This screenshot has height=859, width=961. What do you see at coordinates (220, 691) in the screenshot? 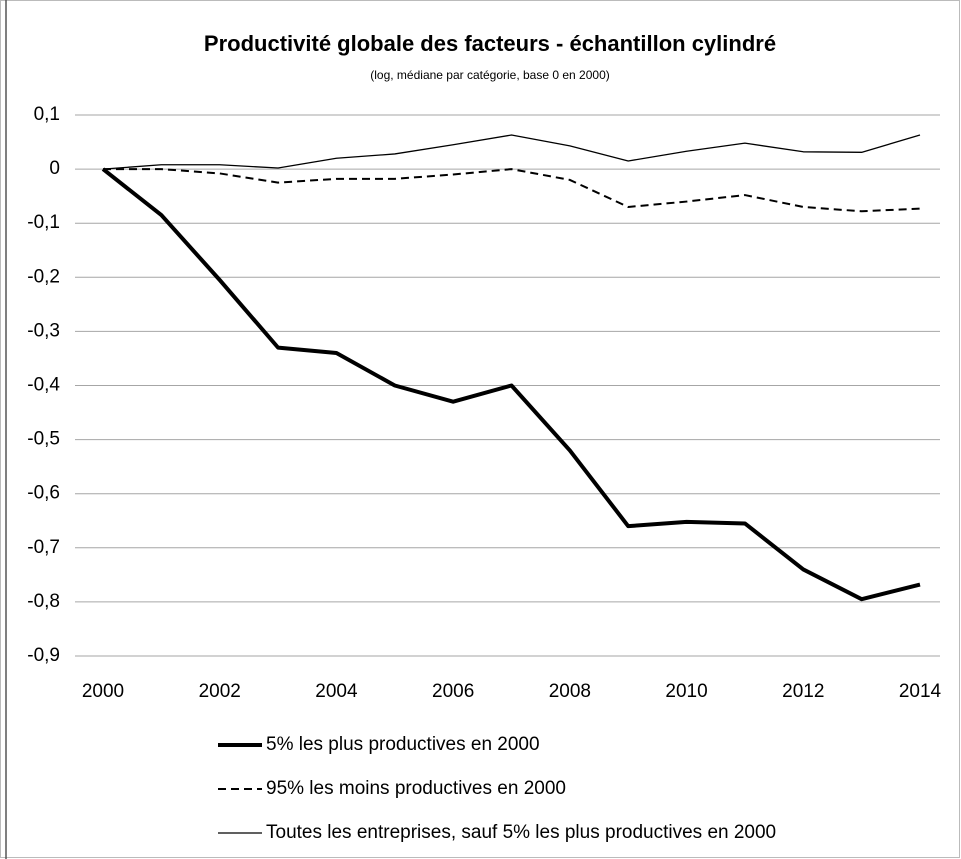
I see `x-tick-label: 2002` at bounding box center [220, 691].